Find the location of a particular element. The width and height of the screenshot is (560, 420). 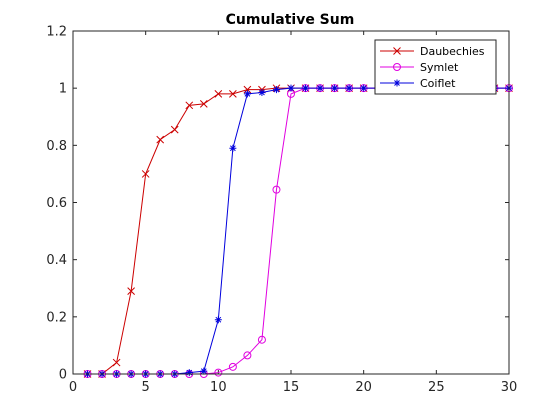

legend-marker-daubechies is located at coordinates (397, 51).